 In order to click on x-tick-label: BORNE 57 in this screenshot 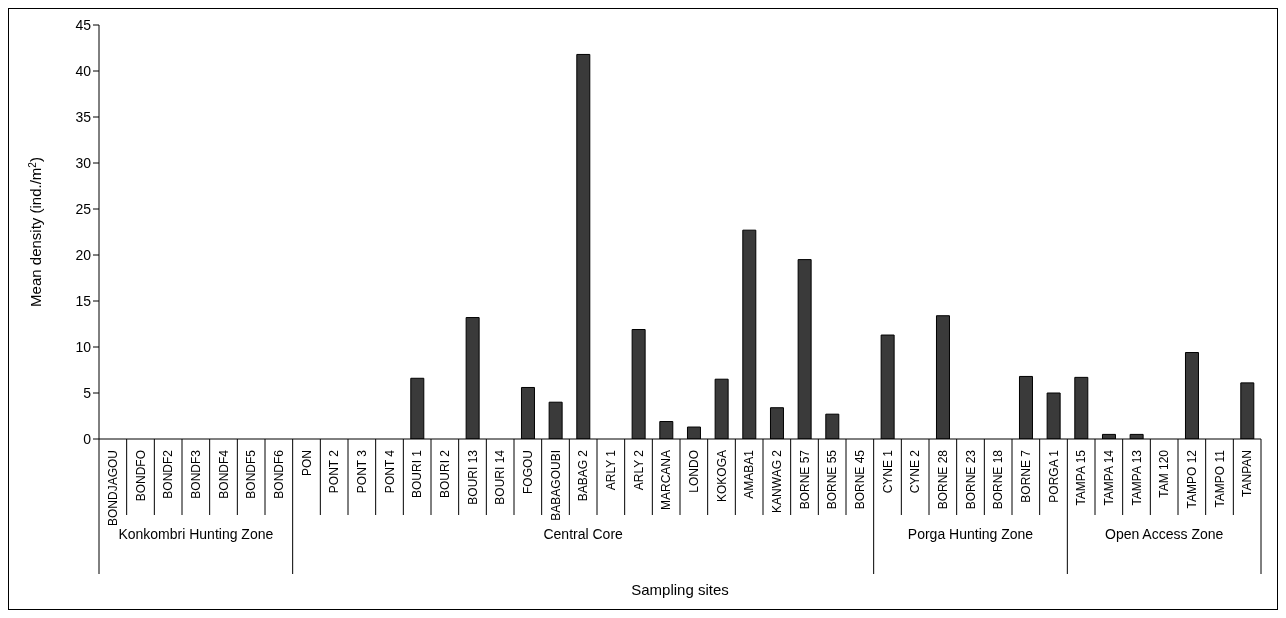, I will do `click(804, 479)`.